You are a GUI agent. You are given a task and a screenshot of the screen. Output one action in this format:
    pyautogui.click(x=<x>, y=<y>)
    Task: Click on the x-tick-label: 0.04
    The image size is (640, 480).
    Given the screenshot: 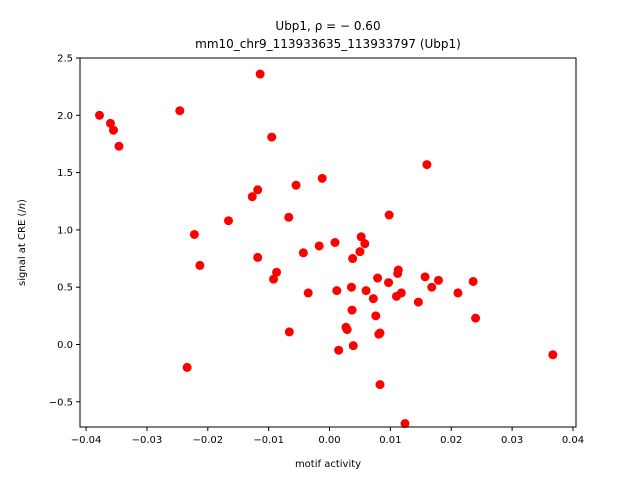 What is the action you would take?
    pyautogui.click(x=573, y=440)
    